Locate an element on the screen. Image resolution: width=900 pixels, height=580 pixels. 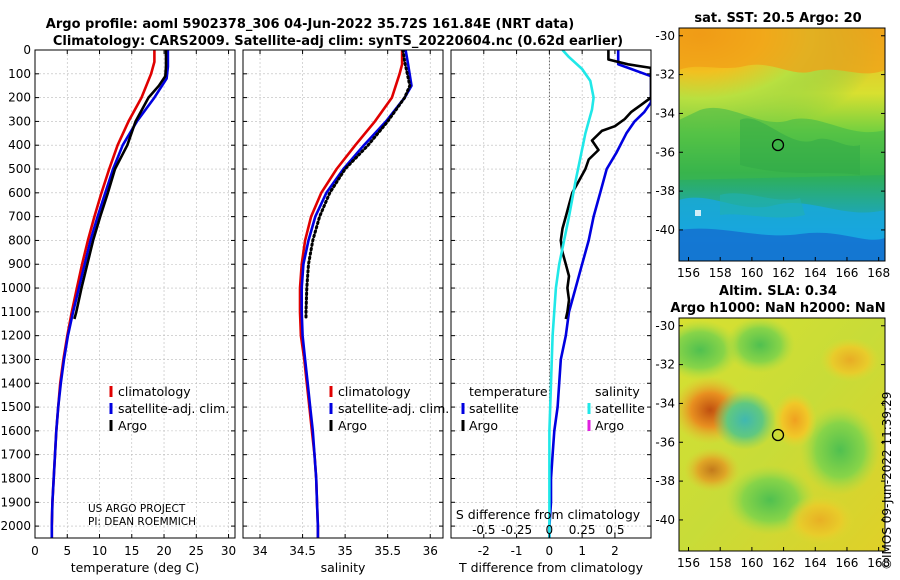
legend-label-s-argo: Argo is located at coordinates (609, 425).